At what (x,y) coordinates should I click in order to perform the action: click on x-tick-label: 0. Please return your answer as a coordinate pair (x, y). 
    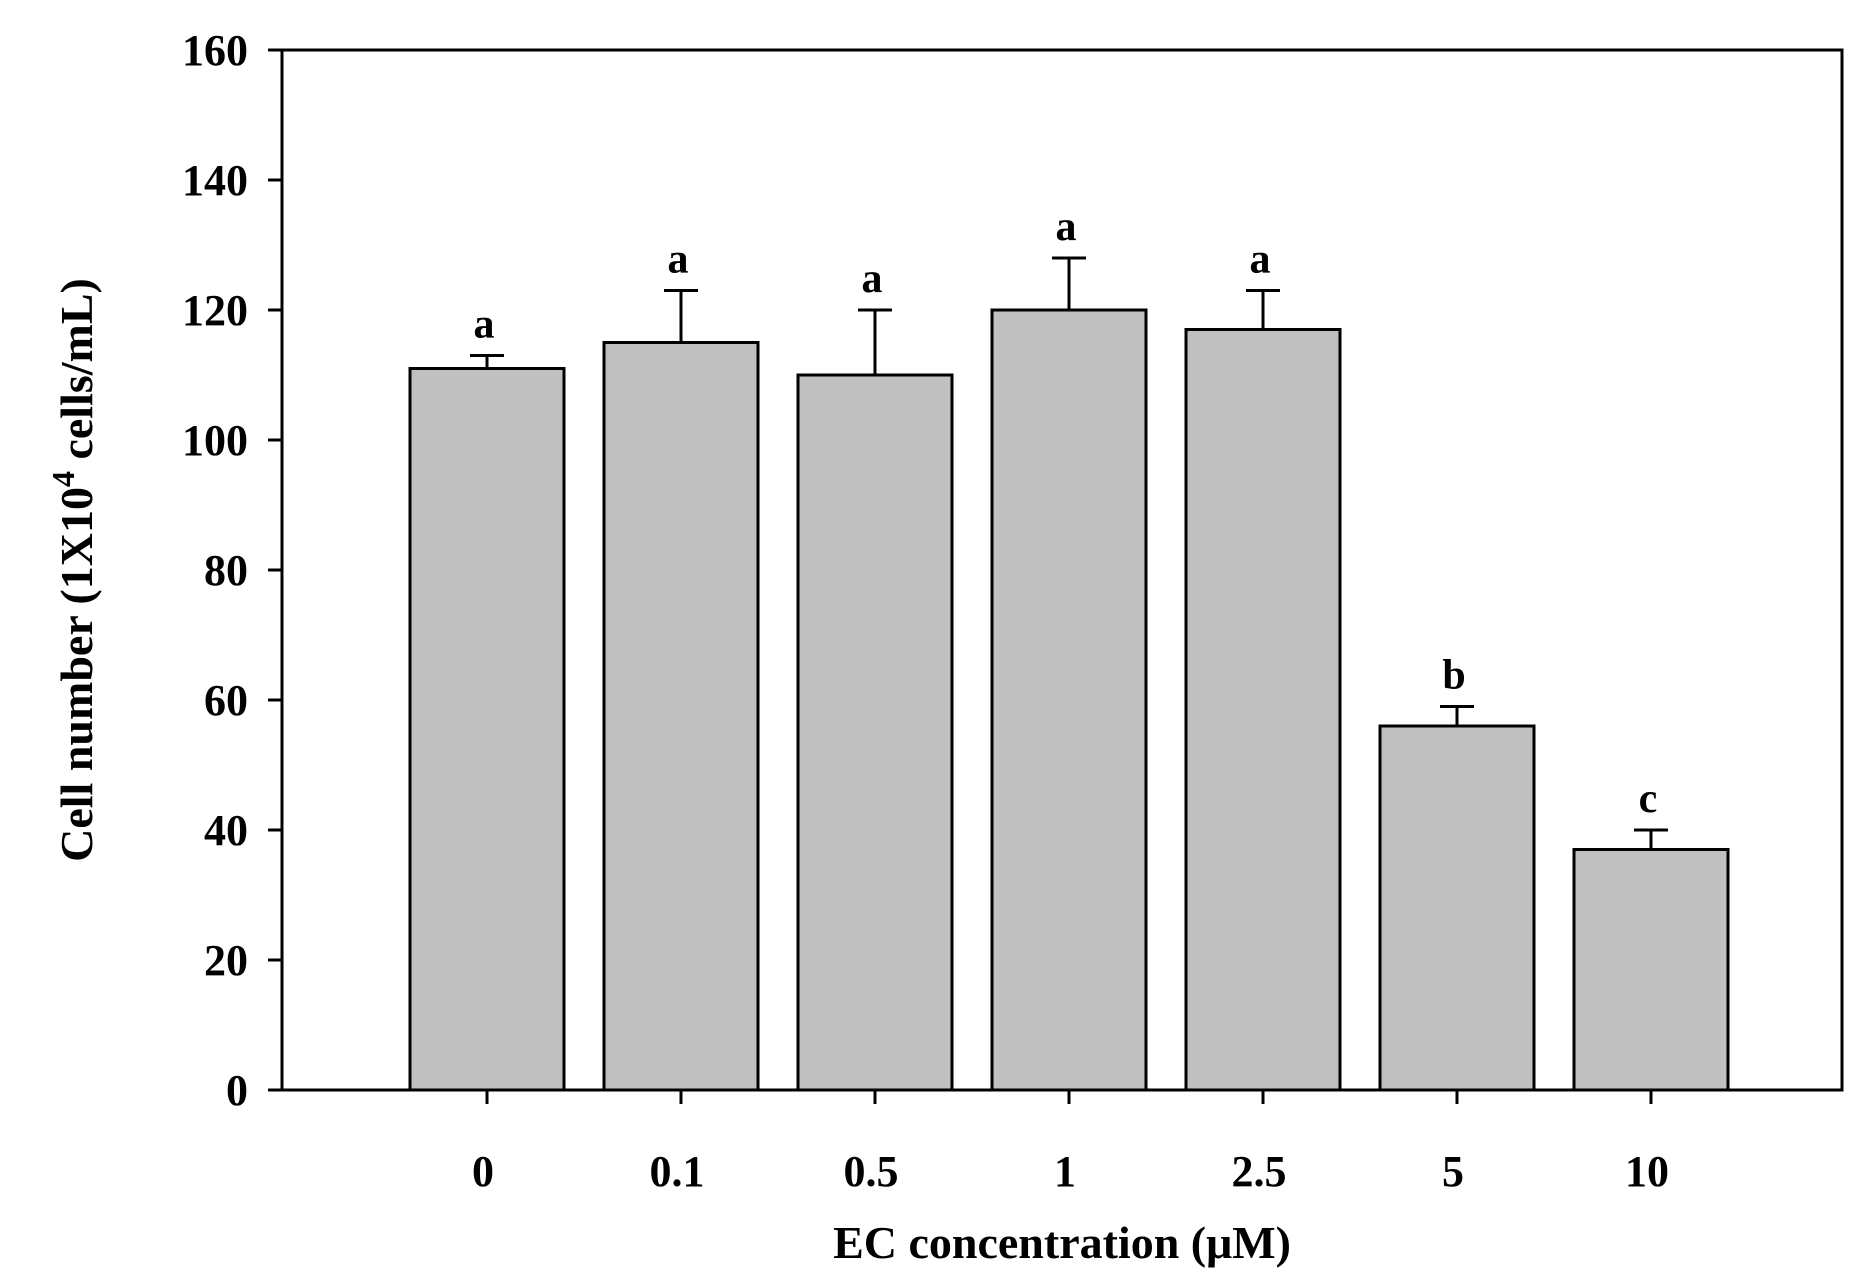
    Looking at the image, I should click on (483, 1171).